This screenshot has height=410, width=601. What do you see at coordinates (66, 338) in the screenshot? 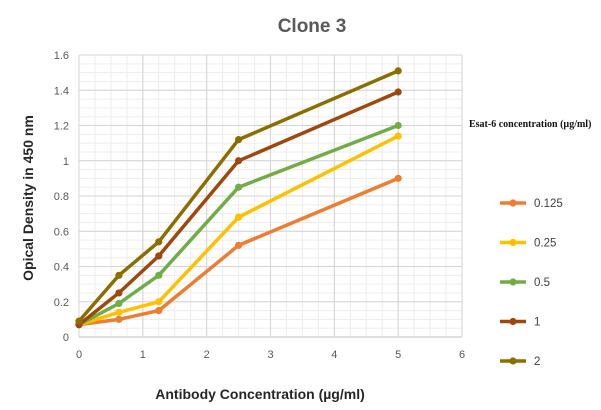
I see `y-tick-label: 0` at bounding box center [66, 338].